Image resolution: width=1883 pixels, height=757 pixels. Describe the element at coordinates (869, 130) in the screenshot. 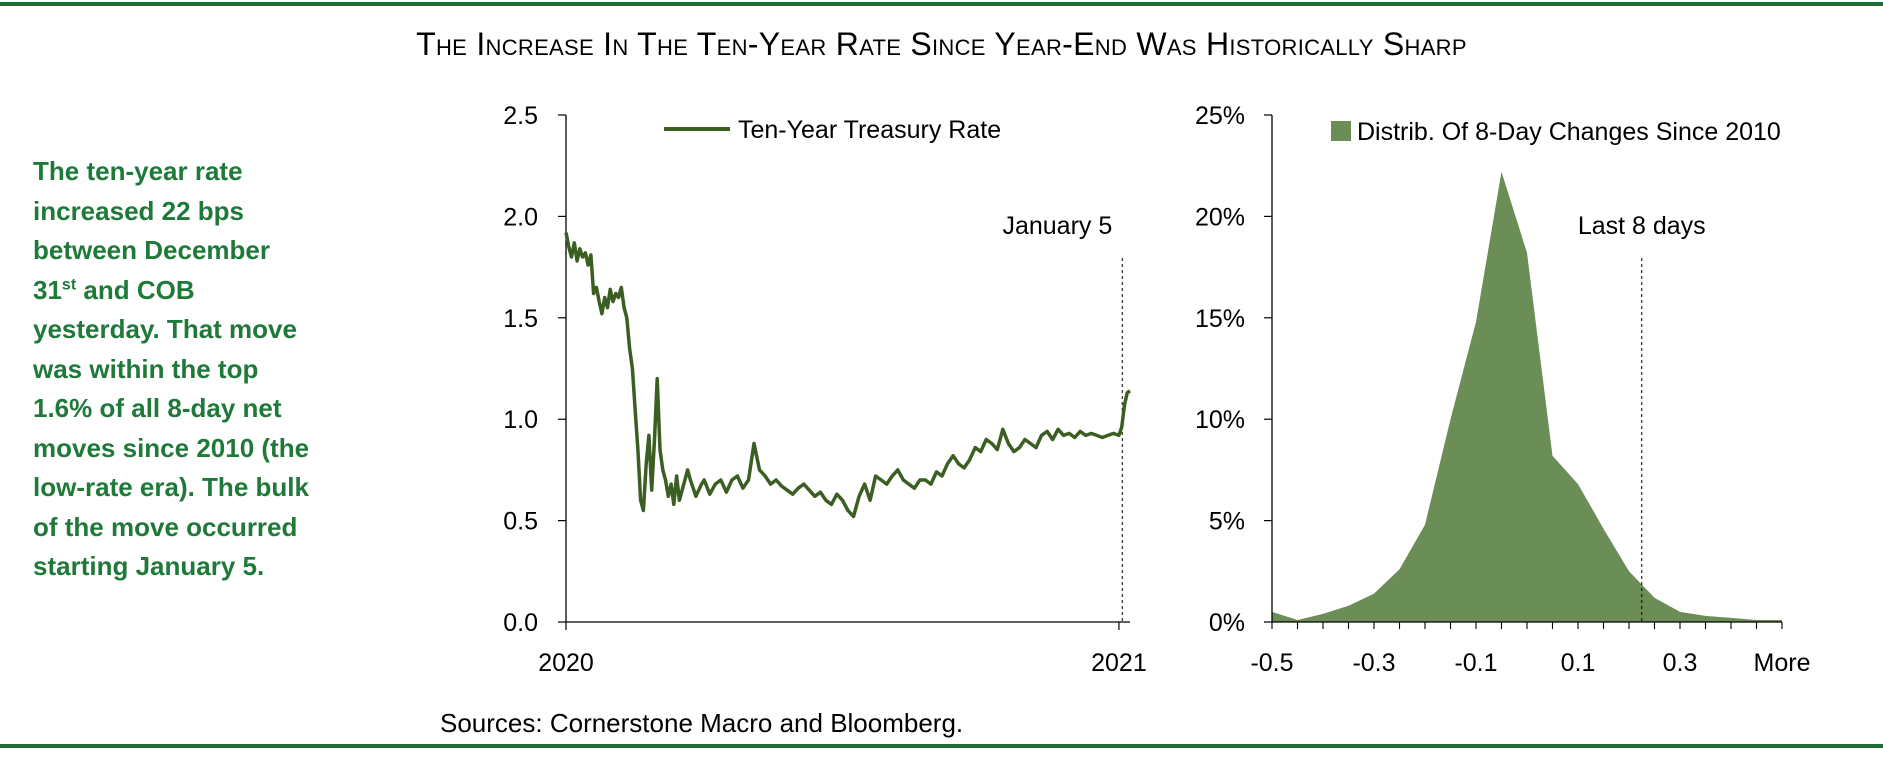

I see `line-legend-label: Ten-Year Treasury Rate` at that location.